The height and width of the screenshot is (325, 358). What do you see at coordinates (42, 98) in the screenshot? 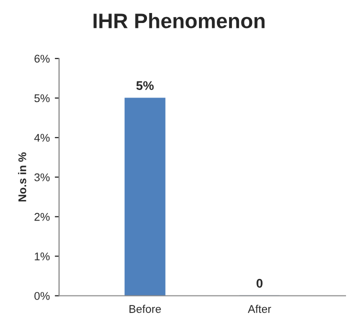
I see `y-tick-label: 5%` at bounding box center [42, 98].